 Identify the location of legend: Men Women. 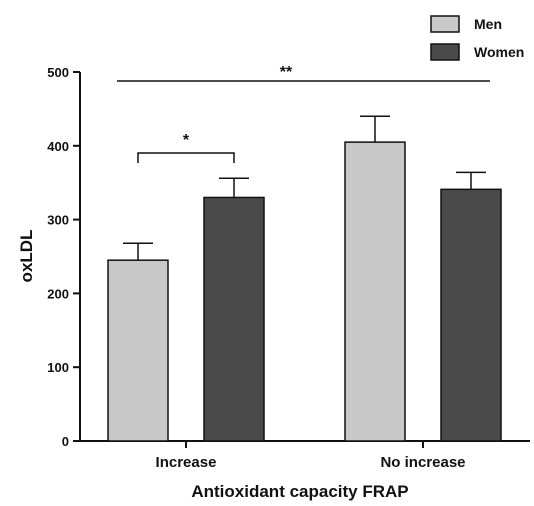
(477, 38).